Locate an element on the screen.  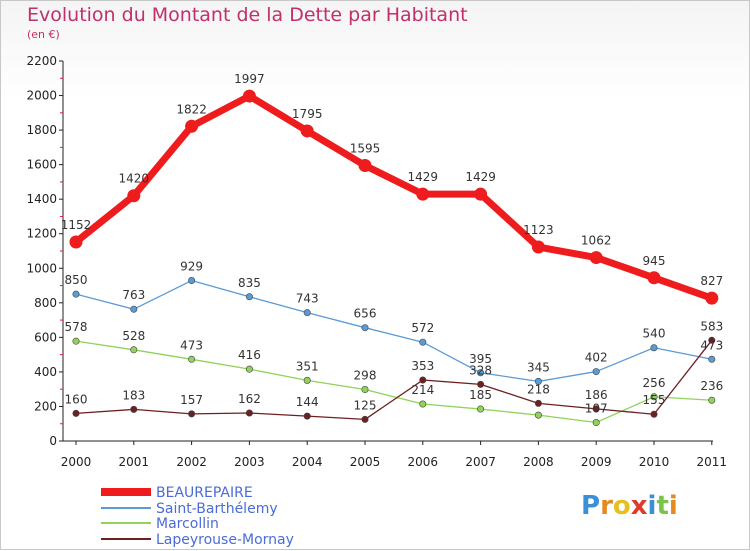
data-label: 107 is located at coordinates (596, 409).